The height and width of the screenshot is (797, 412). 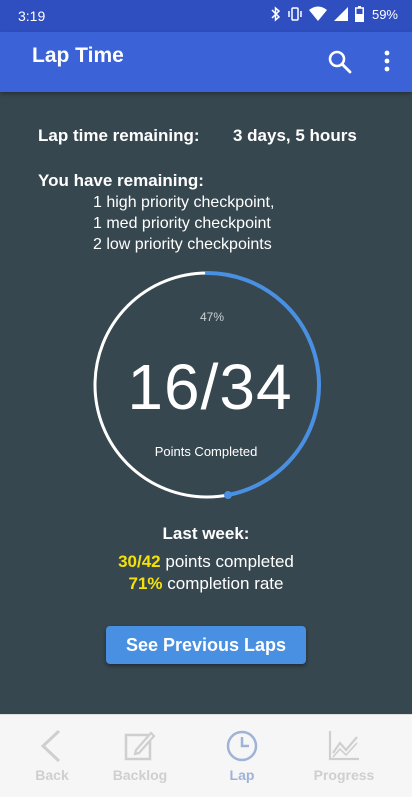 I want to click on last-week-rate-value: 71%, so click(x=145, y=583).